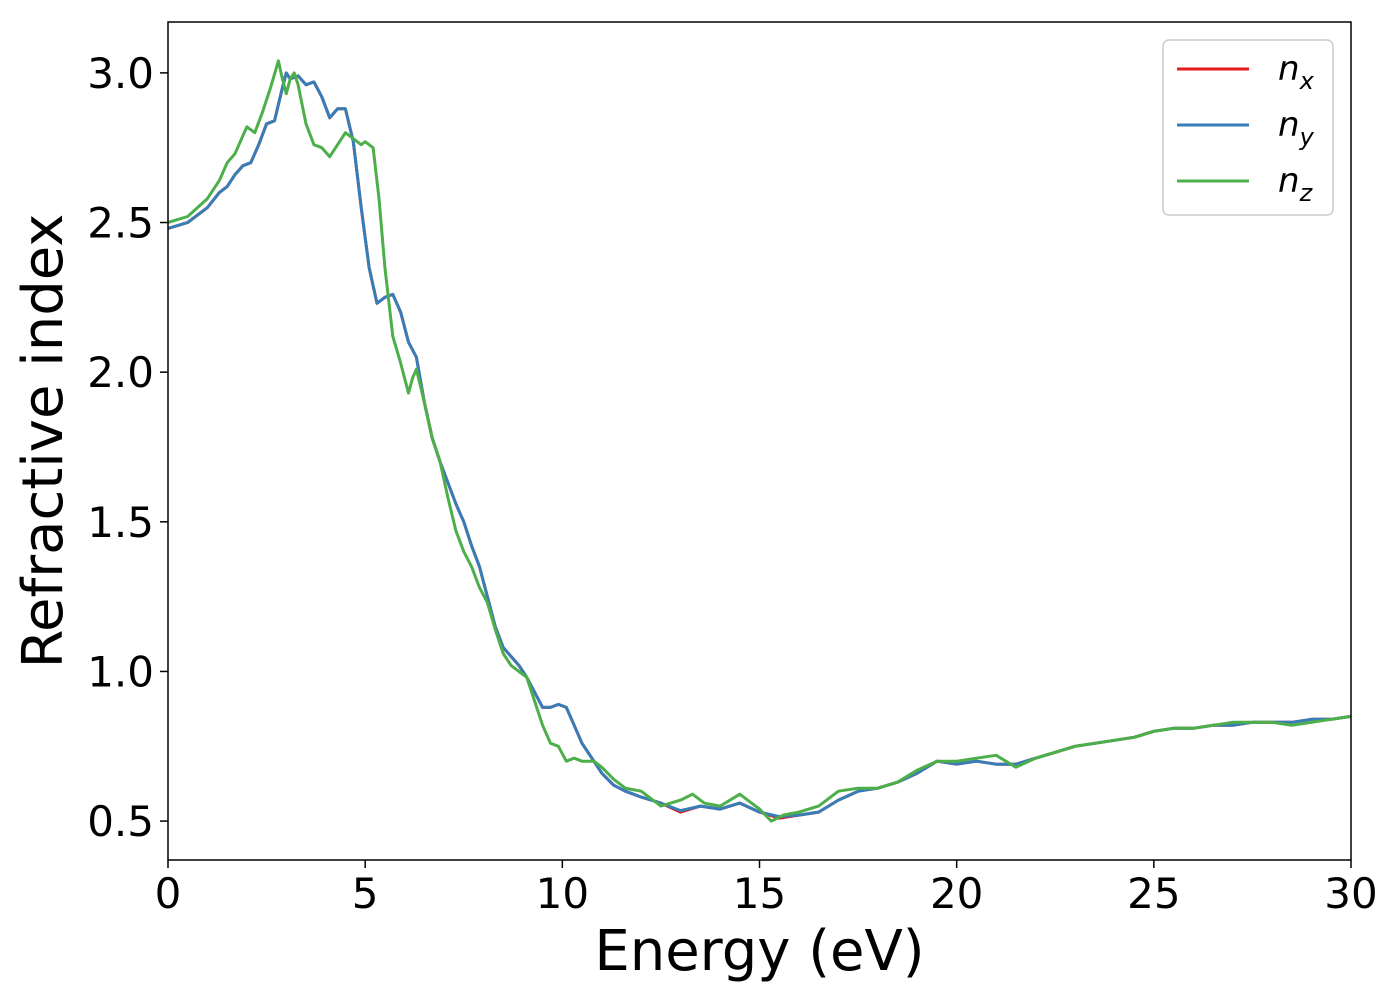 This screenshot has height=1000, width=1400. Describe the element at coordinates (759, 951) in the screenshot. I see `x-axis-label: Energy (eV)` at that location.